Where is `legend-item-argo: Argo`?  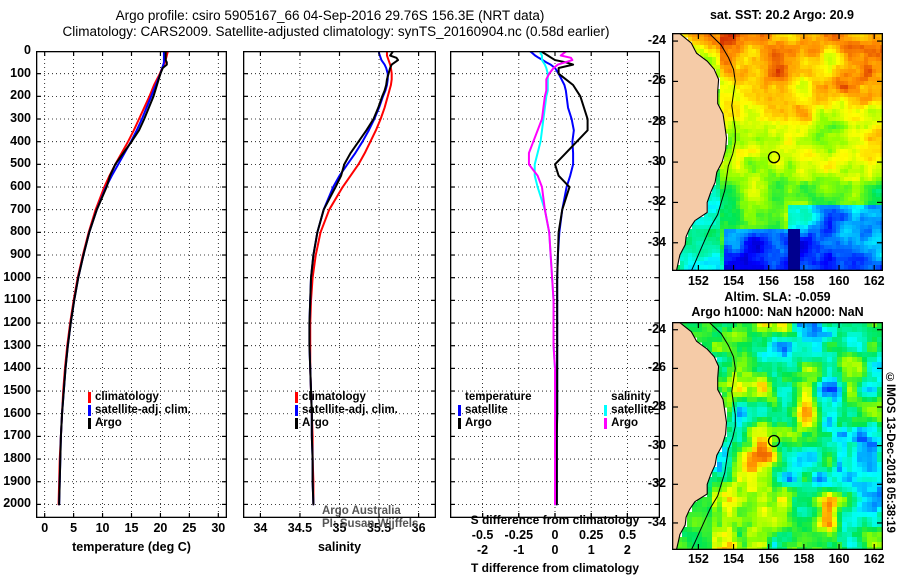 legend-item-argo: Argo is located at coordinates (139, 423).